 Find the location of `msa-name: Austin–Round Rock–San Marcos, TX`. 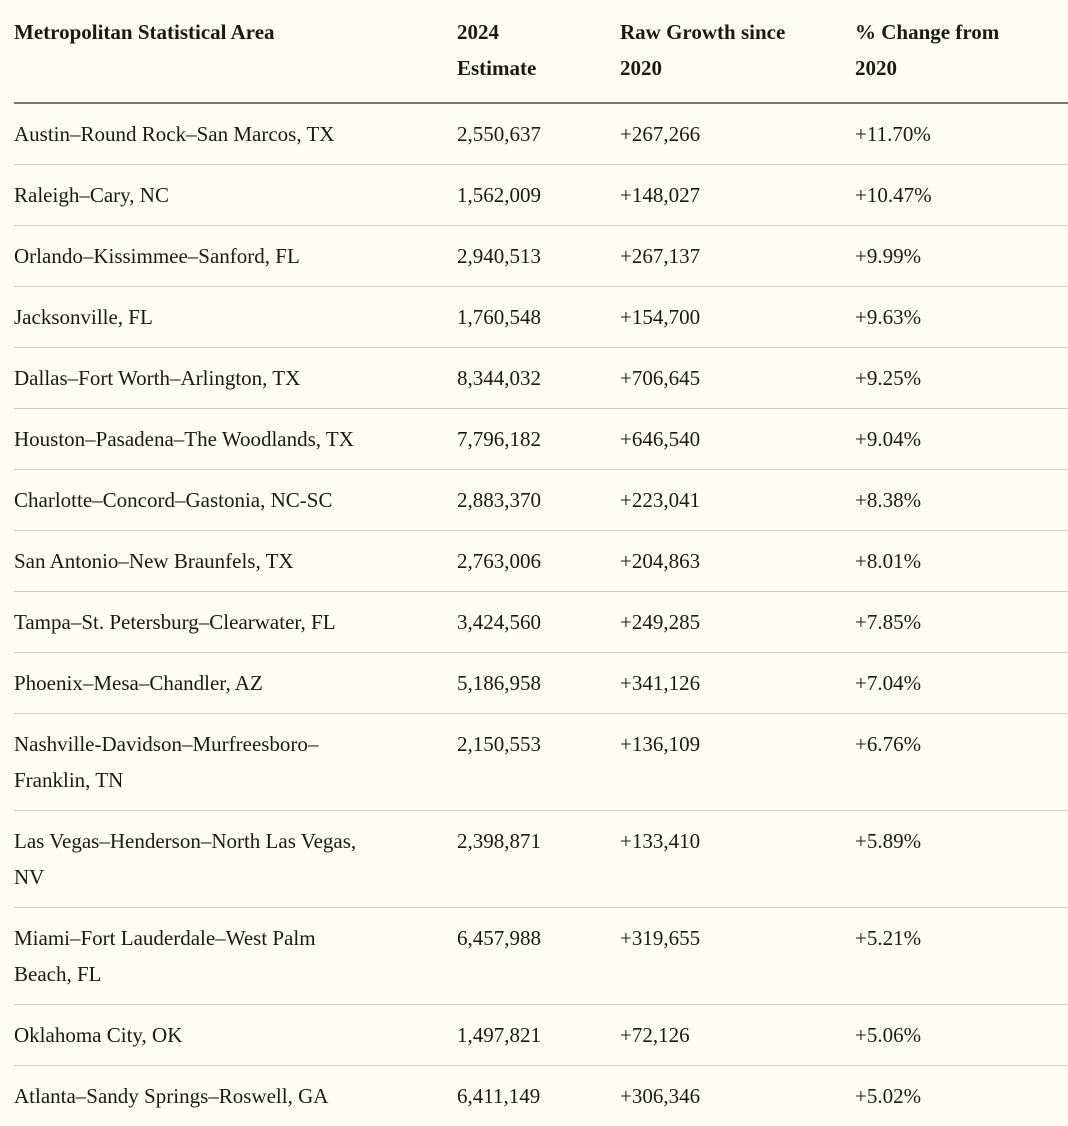

msa-name: Austin–Round Rock–San Marcos, TX is located at coordinates (174, 134).